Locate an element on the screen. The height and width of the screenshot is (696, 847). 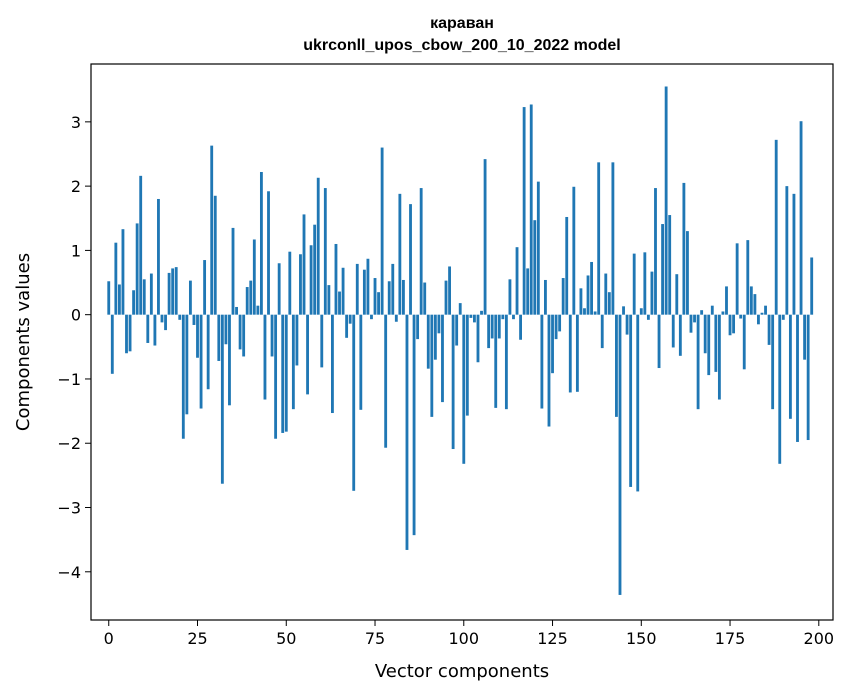
x-tick-label: 150 is located at coordinates (641, 638).